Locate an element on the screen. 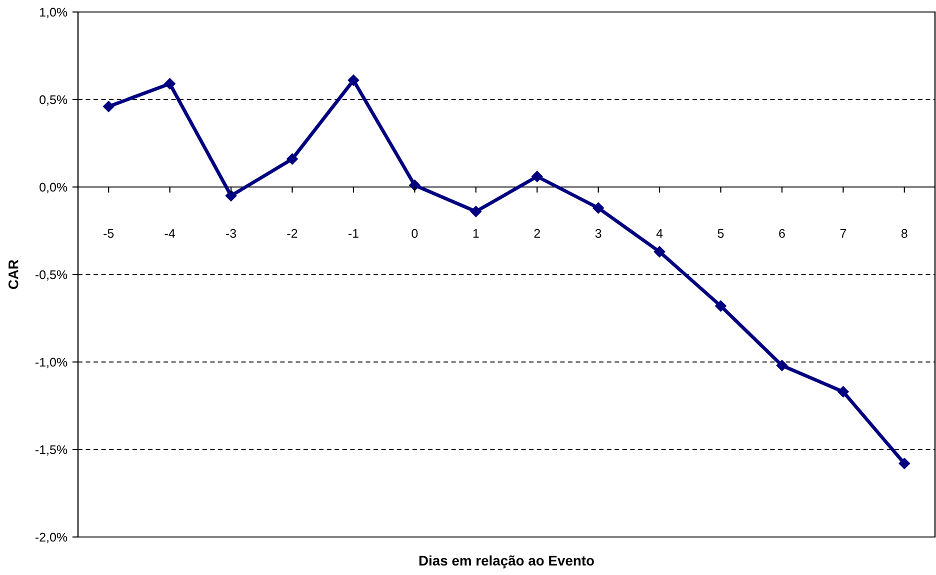 The height and width of the screenshot is (575, 936). y-tick-label: 1,0% is located at coordinates (54, 13).